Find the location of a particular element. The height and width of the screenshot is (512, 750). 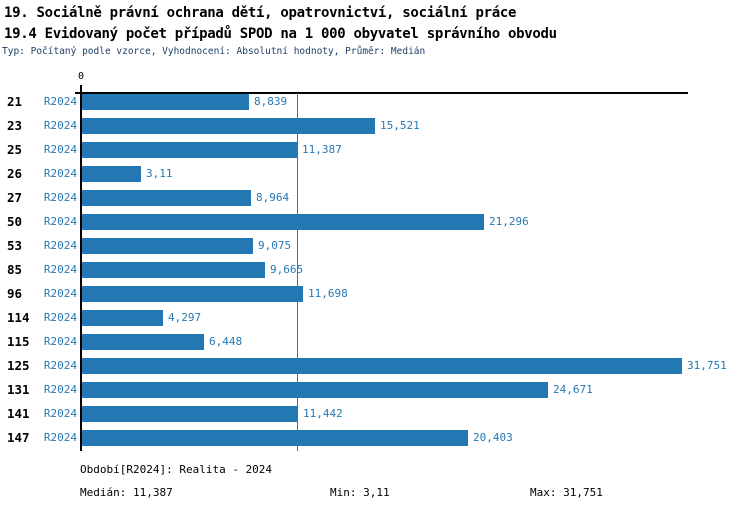

row-category-label: 26 is located at coordinates (15, 173).